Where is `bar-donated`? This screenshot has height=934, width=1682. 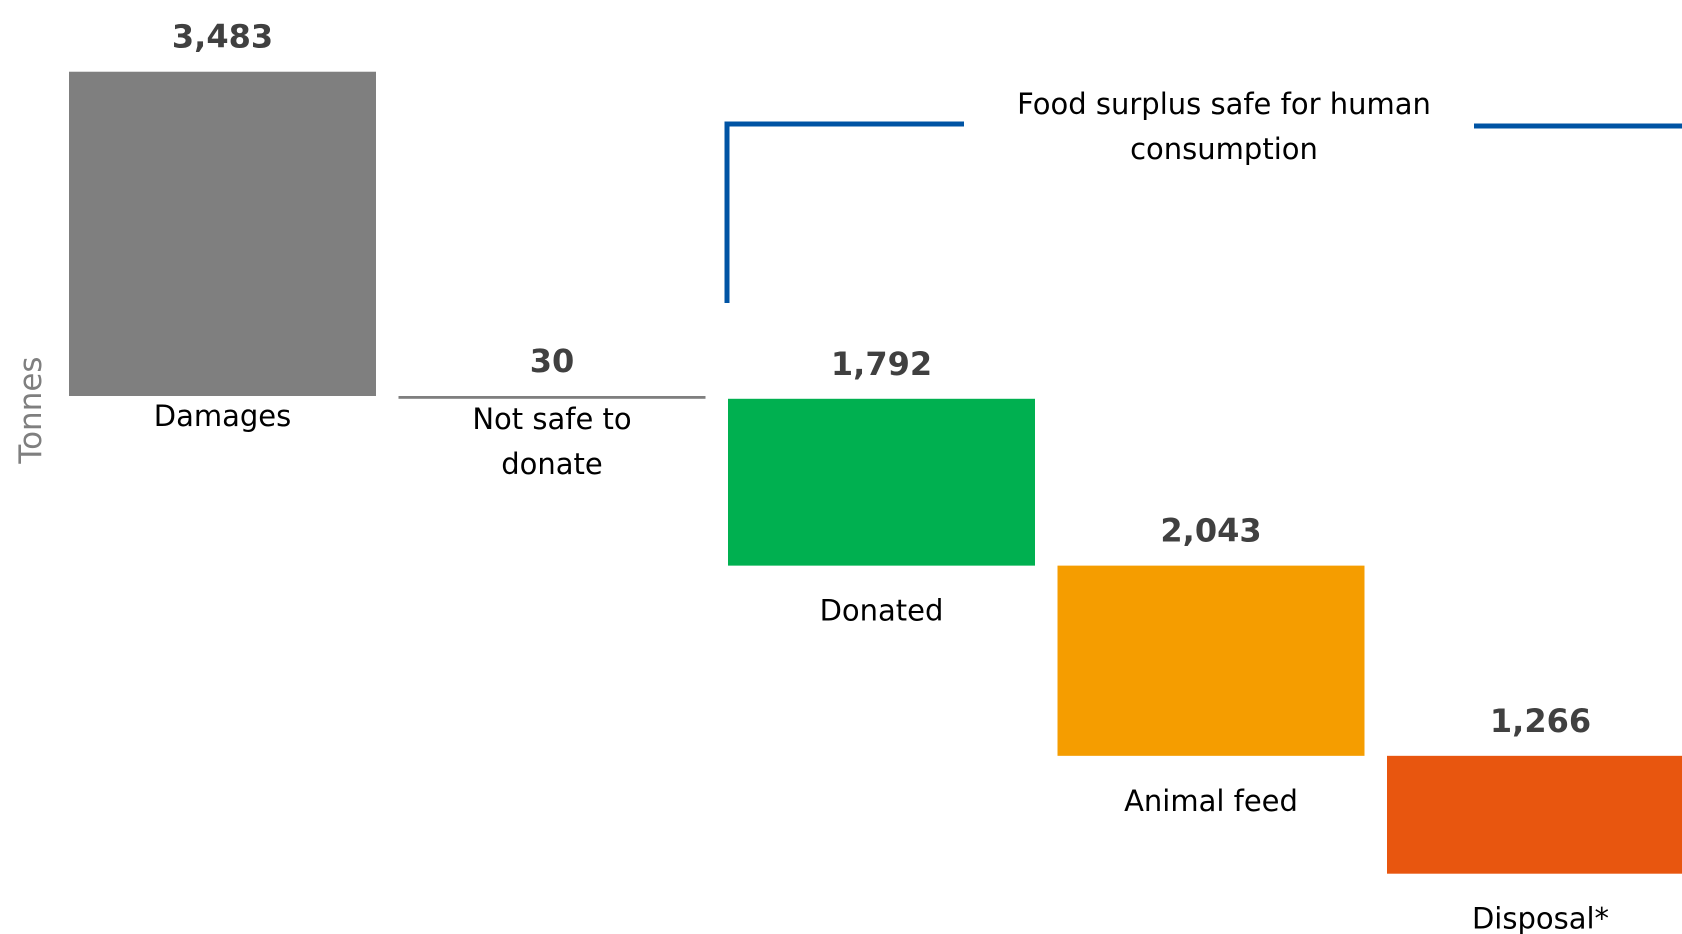 bar-donated is located at coordinates (881, 482).